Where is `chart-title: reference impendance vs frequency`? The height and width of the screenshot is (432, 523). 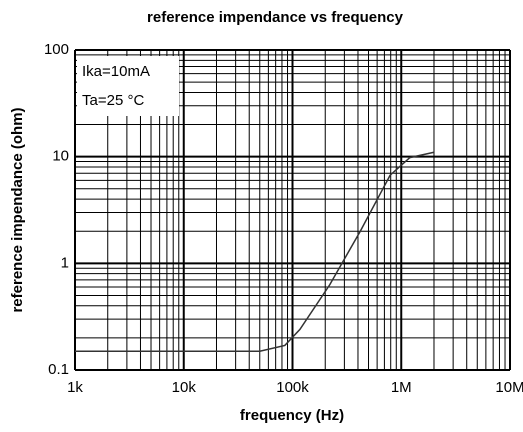 chart-title: reference impendance vs frequency is located at coordinates (275, 17).